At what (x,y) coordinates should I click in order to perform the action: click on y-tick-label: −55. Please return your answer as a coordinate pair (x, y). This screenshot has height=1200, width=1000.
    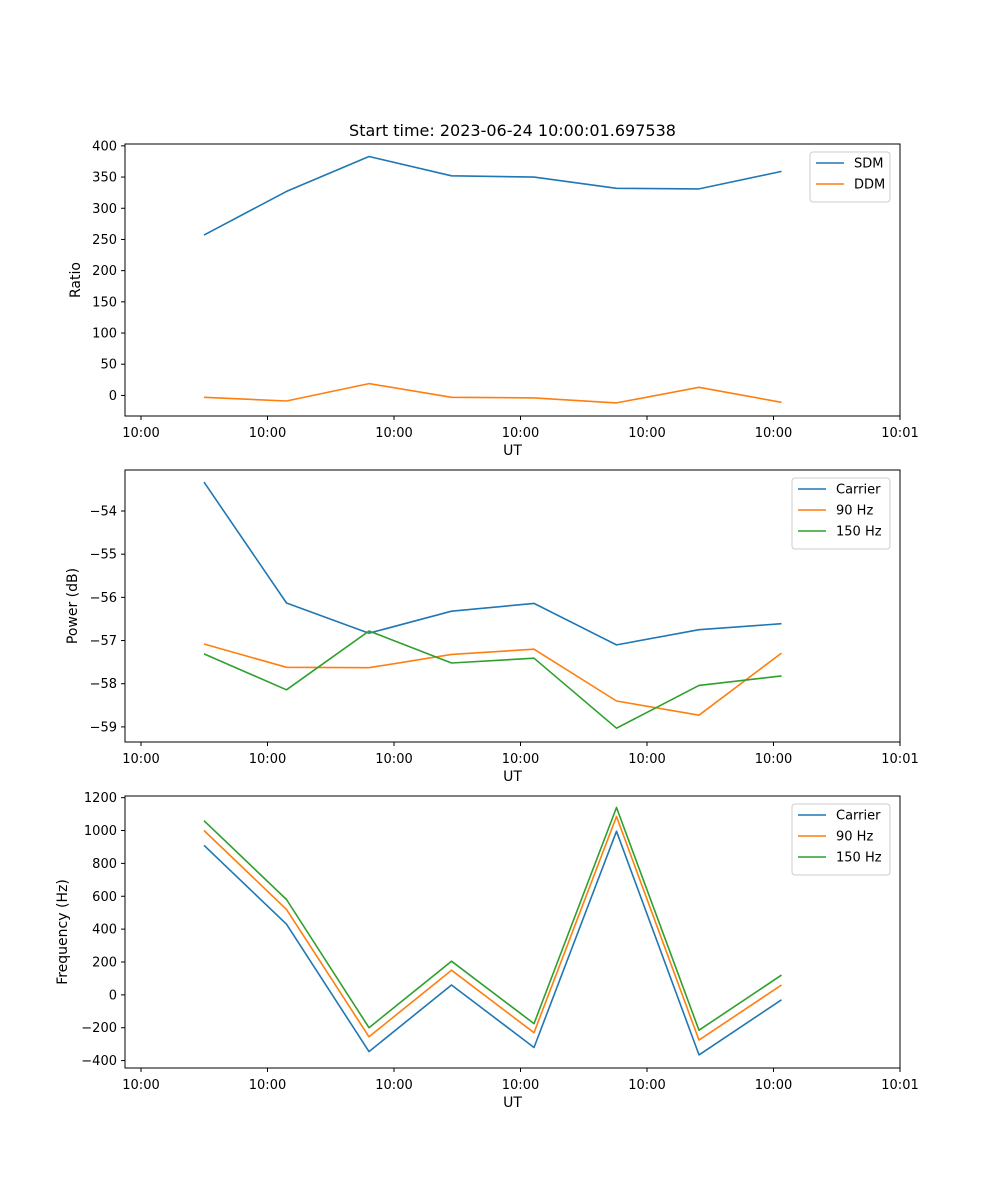
    Looking at the image, I should click on (103, 555).